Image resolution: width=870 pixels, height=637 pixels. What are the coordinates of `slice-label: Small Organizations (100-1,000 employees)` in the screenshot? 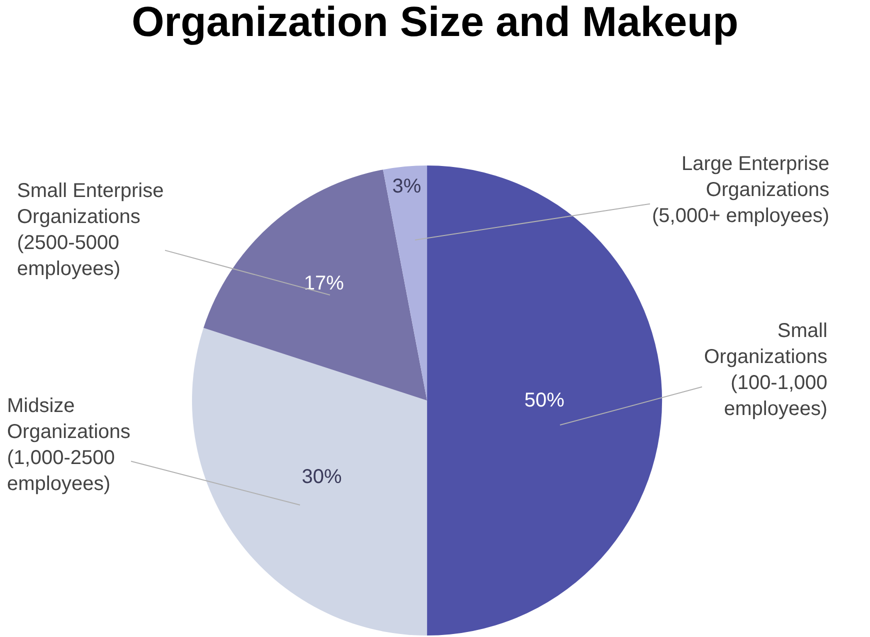 It's located at (766, 370).